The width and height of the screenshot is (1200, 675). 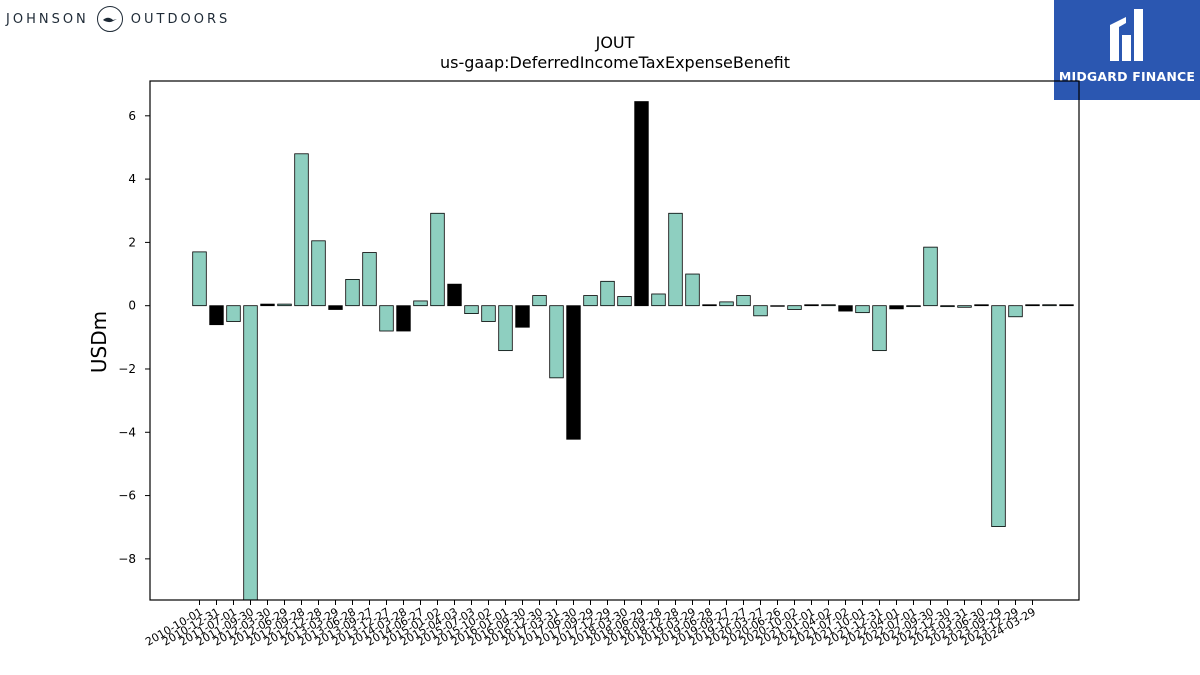 What do you see at coordinates (132, 242) in the screenshot?
I see `y-tick-label: 2` at bounding box center [132, 242].